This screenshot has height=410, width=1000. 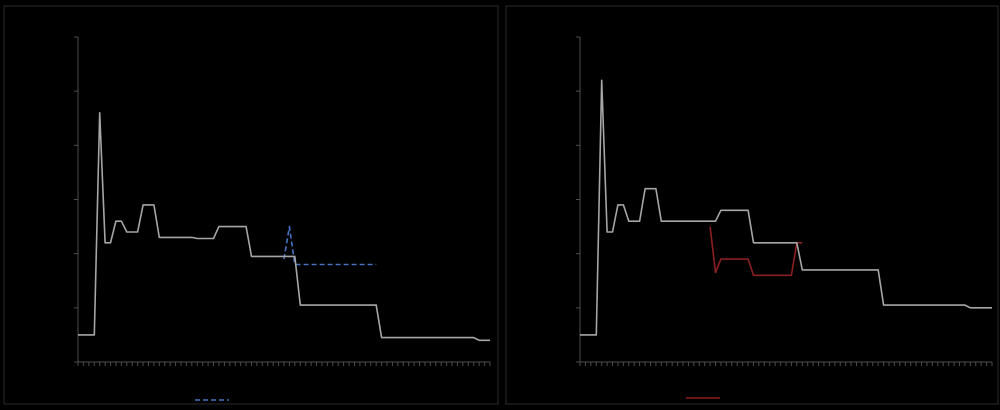 What do you see at coordinates (756, 251) in the screenshot?
I see `series-line-red-series` at bounding box center [756, 251].